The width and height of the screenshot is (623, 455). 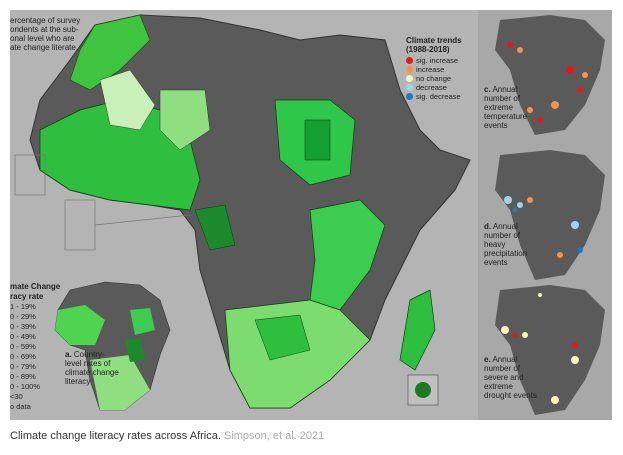 I want to click on panel-e-map, so click(x=550, y=350).